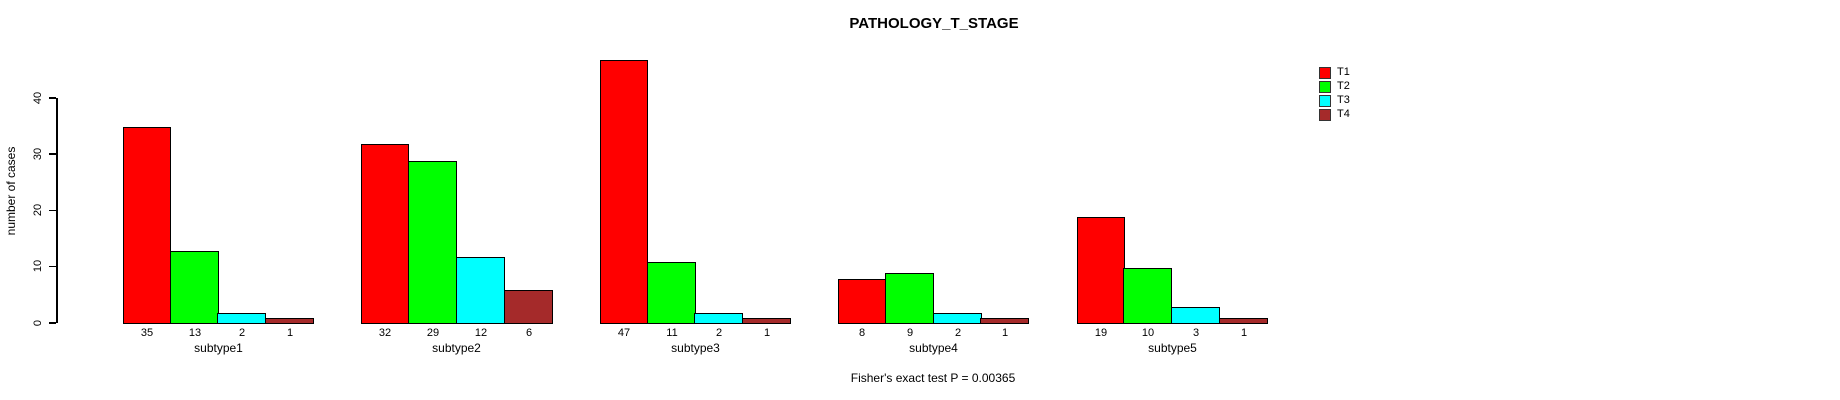  What do you see at coordinates (433, 333) in the screenshot?
I see `bar-value-label: 29` at bounding box center [433, 333].